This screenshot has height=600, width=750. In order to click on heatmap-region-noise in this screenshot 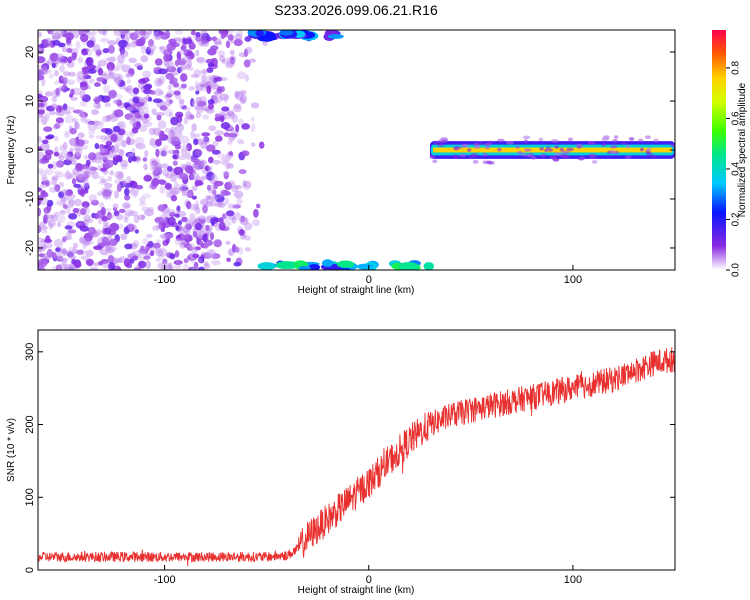, I will do `click(153, 150)`.